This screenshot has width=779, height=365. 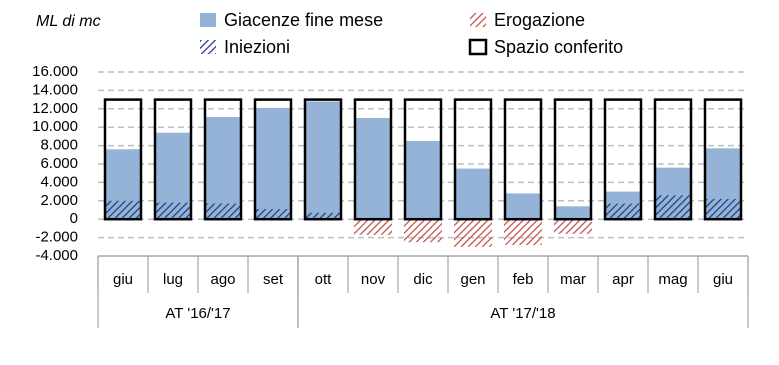 I want to click on x-tick-label: dic, so click(x=423, y=279).